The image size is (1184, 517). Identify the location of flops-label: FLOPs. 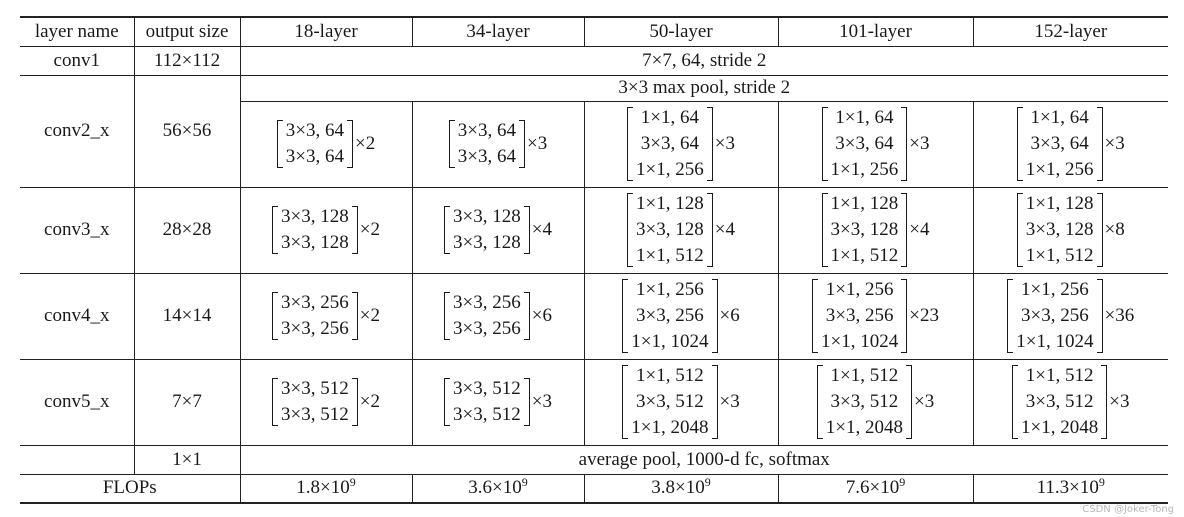
(130, 488).